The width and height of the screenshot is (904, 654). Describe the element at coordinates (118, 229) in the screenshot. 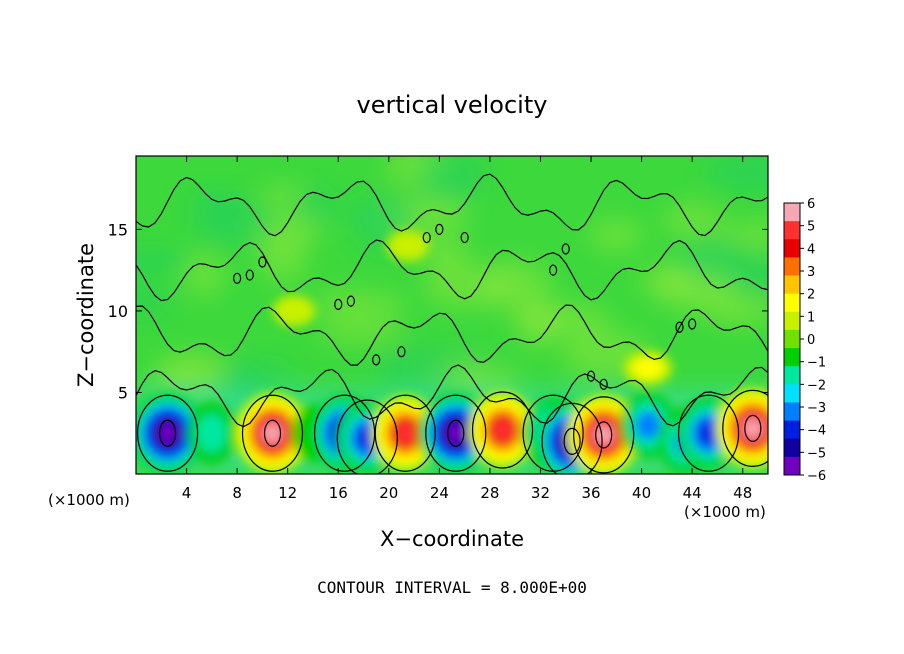

I see `y-tick-label: 15` at that location.